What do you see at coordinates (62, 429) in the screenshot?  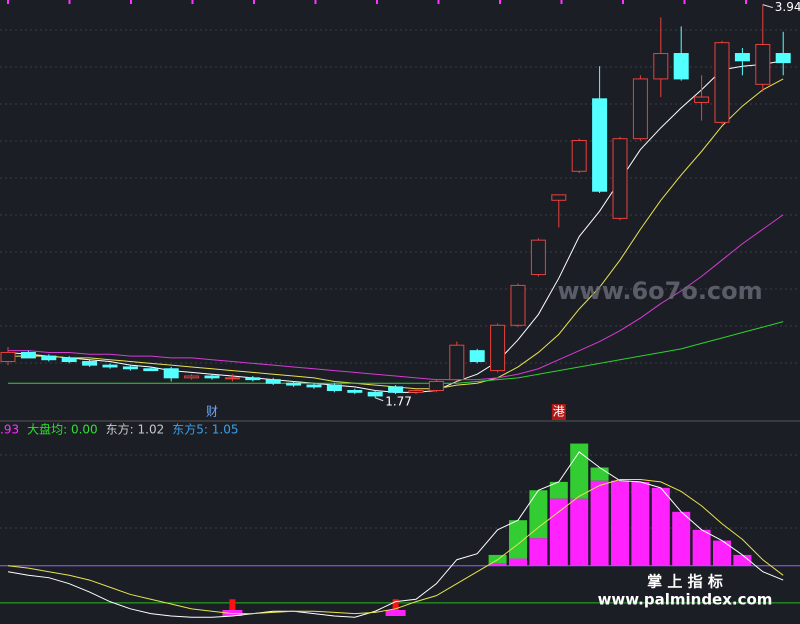 I see `legend-entry: 大盘均: 0.00` at bounding box center [62, 429].